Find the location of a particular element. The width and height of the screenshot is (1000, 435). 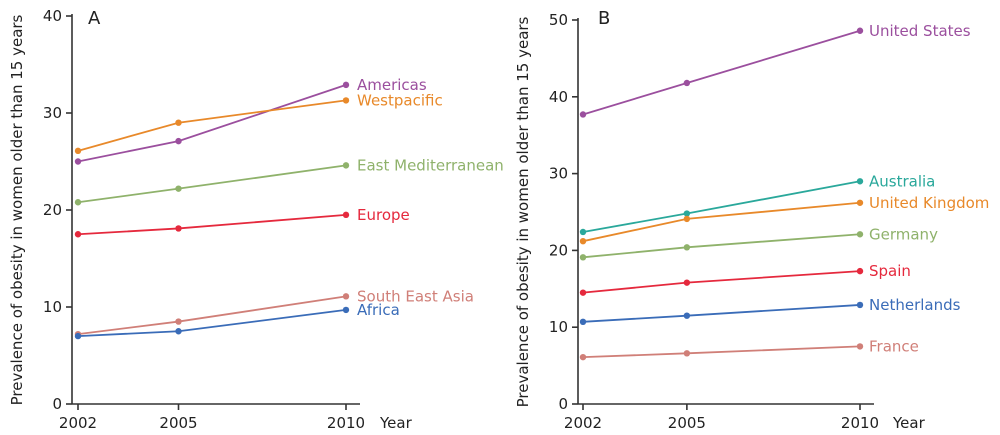

panel-letter: A is located at coordinates (94, 18).